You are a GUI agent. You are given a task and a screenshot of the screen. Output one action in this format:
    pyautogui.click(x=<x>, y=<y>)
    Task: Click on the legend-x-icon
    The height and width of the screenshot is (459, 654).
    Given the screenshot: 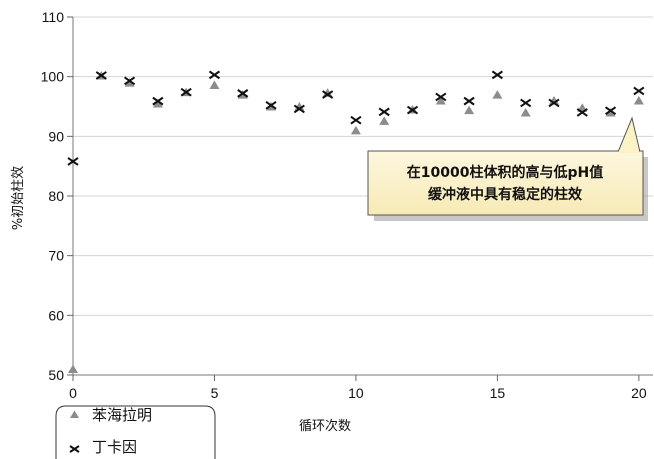 What is the action you would take?
    pyautogui.click(x=74, y=449)
    